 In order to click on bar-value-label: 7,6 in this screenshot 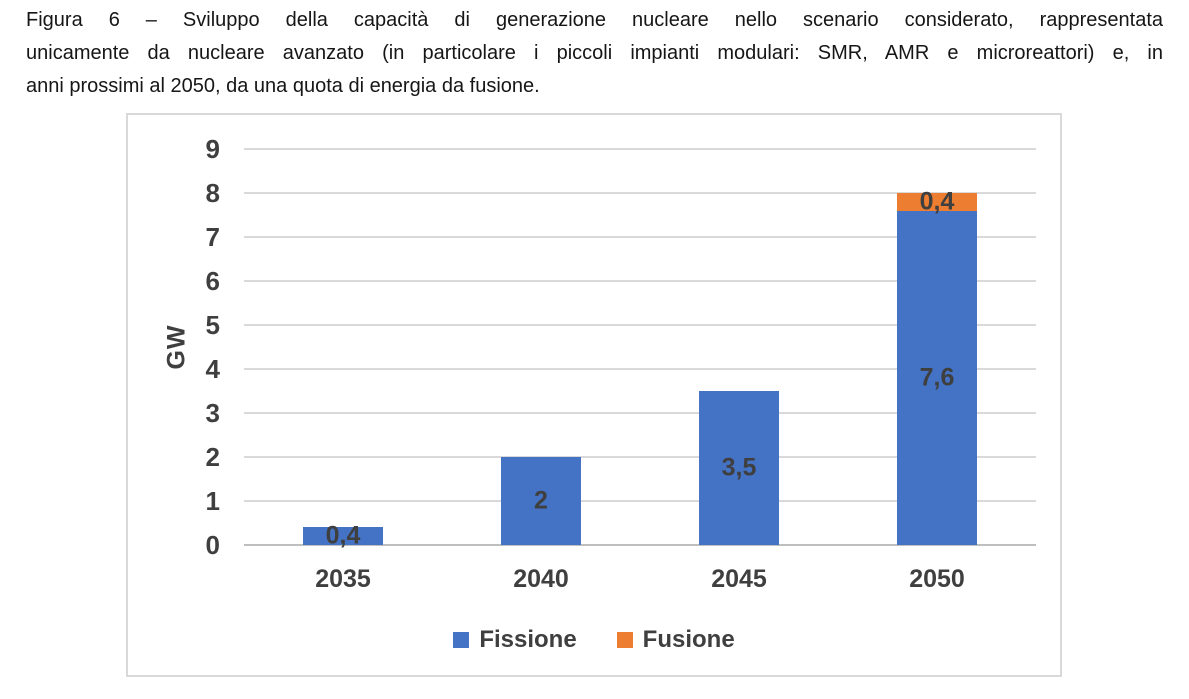, I will do `click(937, 377)`.